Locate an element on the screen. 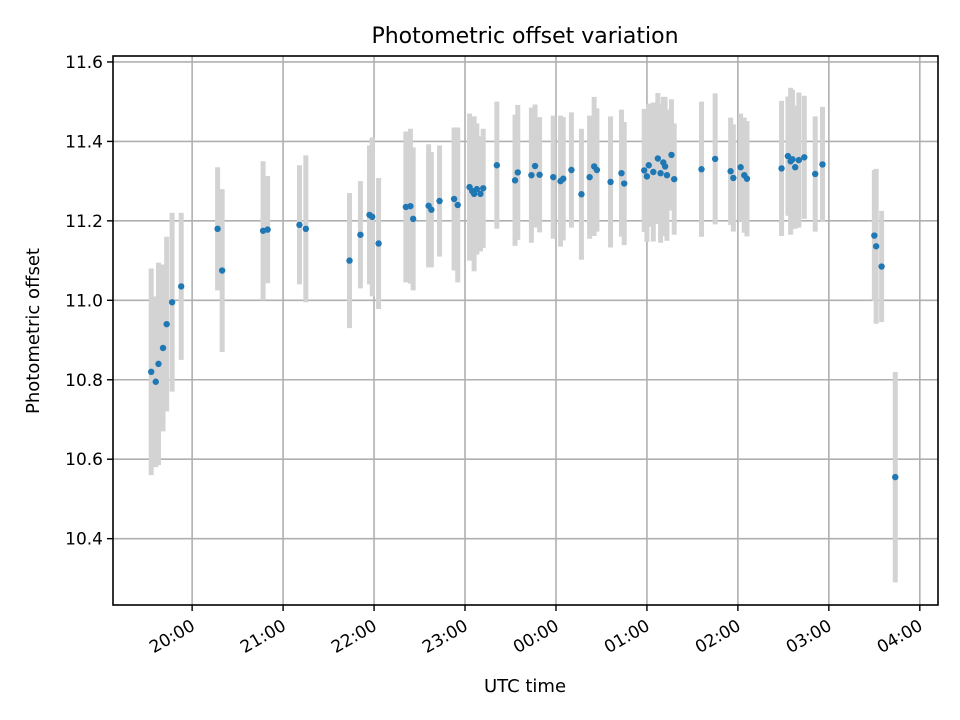 The image size is (960, 720). x-axis-label: UTC time is located at coordinates (525, 686).